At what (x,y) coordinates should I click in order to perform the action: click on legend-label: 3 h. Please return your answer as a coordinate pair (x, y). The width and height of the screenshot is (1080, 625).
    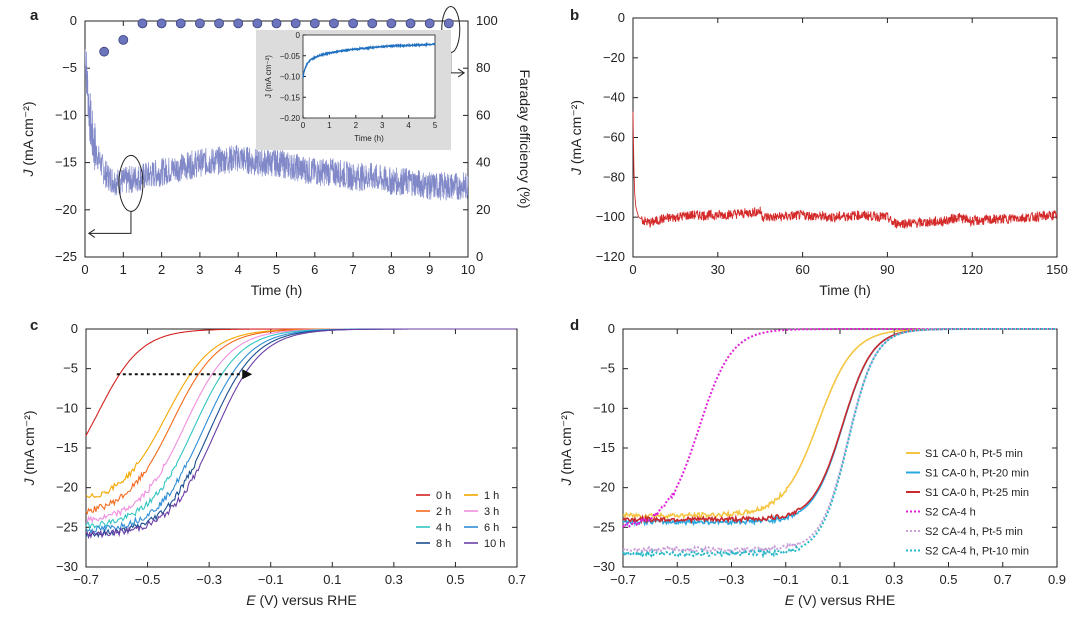
    Looking at the image, I should click on (491, 512).